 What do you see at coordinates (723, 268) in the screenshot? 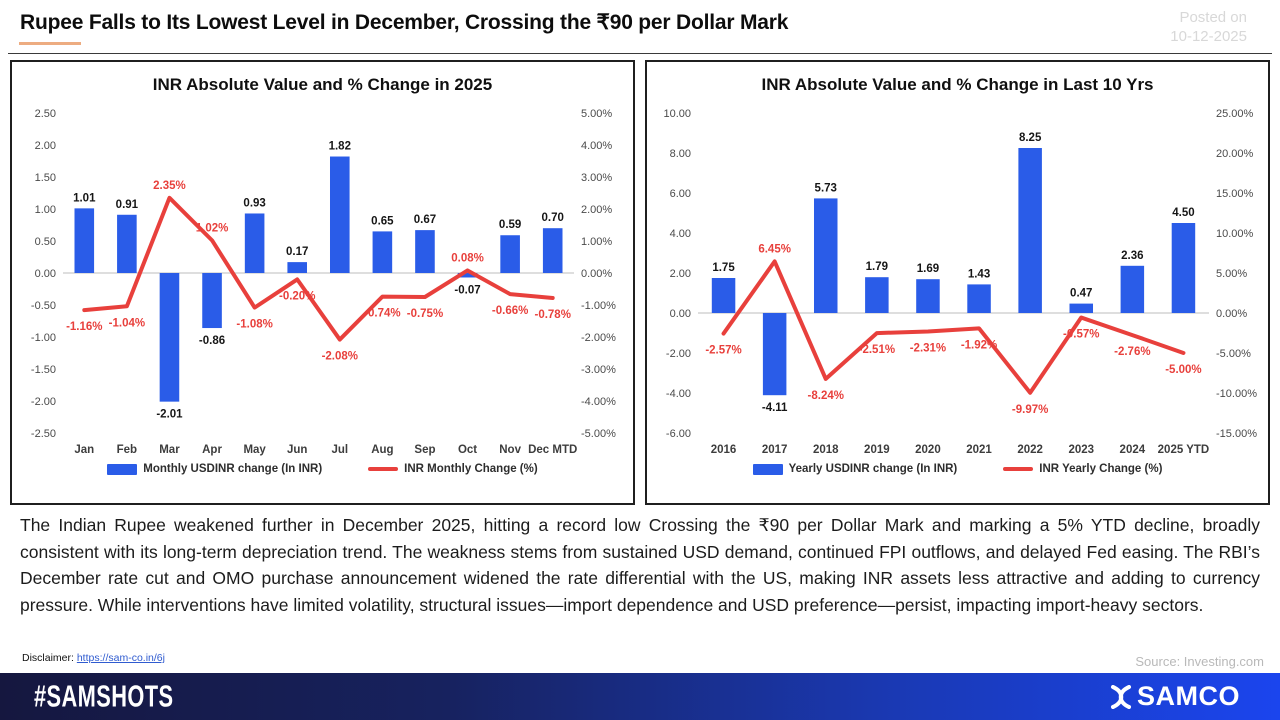
I see `bar-value-label: 1.75` at bounding box center [723, 268].